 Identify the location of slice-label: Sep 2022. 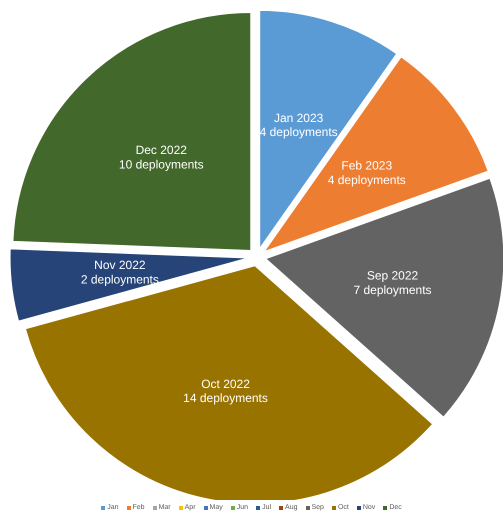
(392, 275).